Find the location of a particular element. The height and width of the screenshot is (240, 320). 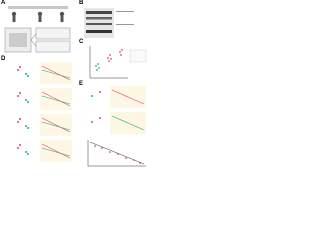

panel-label: C is located at coordinates (81, 42).